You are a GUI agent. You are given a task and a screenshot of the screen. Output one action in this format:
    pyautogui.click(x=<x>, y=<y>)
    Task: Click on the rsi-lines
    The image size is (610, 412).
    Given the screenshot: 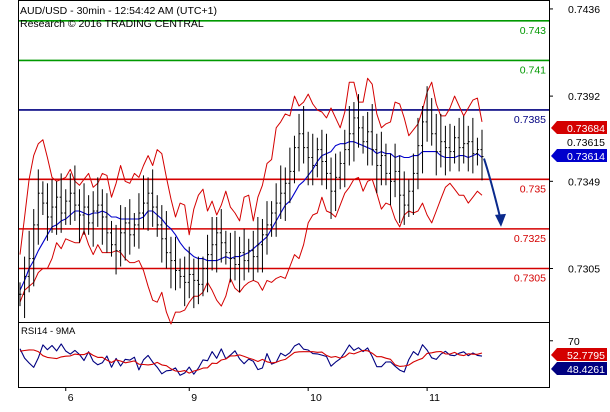 What is the action you would take?
    pyautogui.click(x=251, y=359)
    